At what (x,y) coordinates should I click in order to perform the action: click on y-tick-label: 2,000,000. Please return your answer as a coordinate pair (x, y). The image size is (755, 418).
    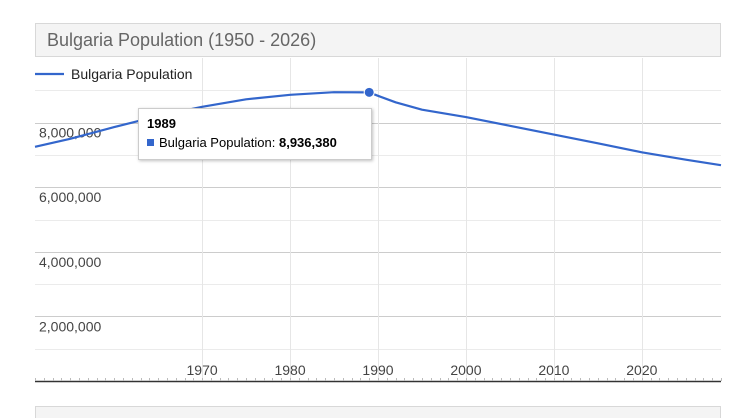
    Looking at the image, I should click on (70, 326).